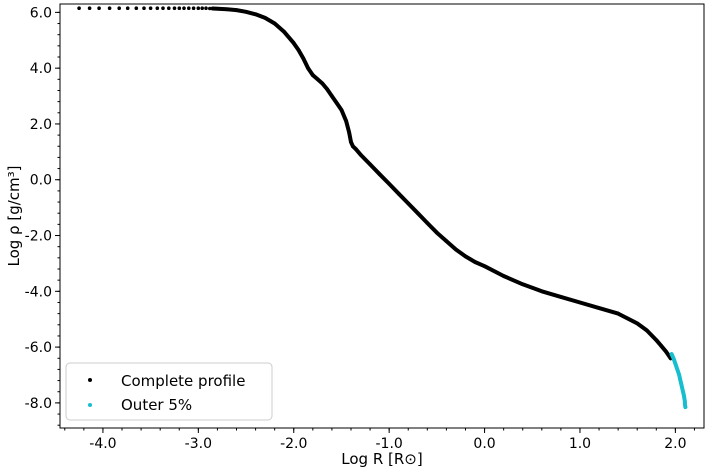  Describe the element at coordinates (102, 444) in the screenshot. I see `x-tick-label: -4.0` at that location.